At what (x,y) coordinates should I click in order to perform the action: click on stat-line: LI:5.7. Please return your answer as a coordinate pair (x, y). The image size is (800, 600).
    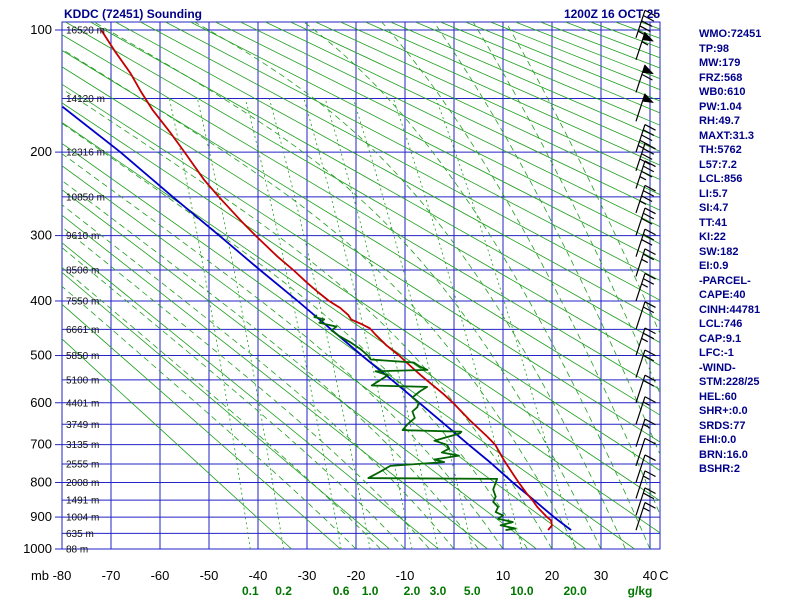
    Looking at the image, I should click on (713, 193).